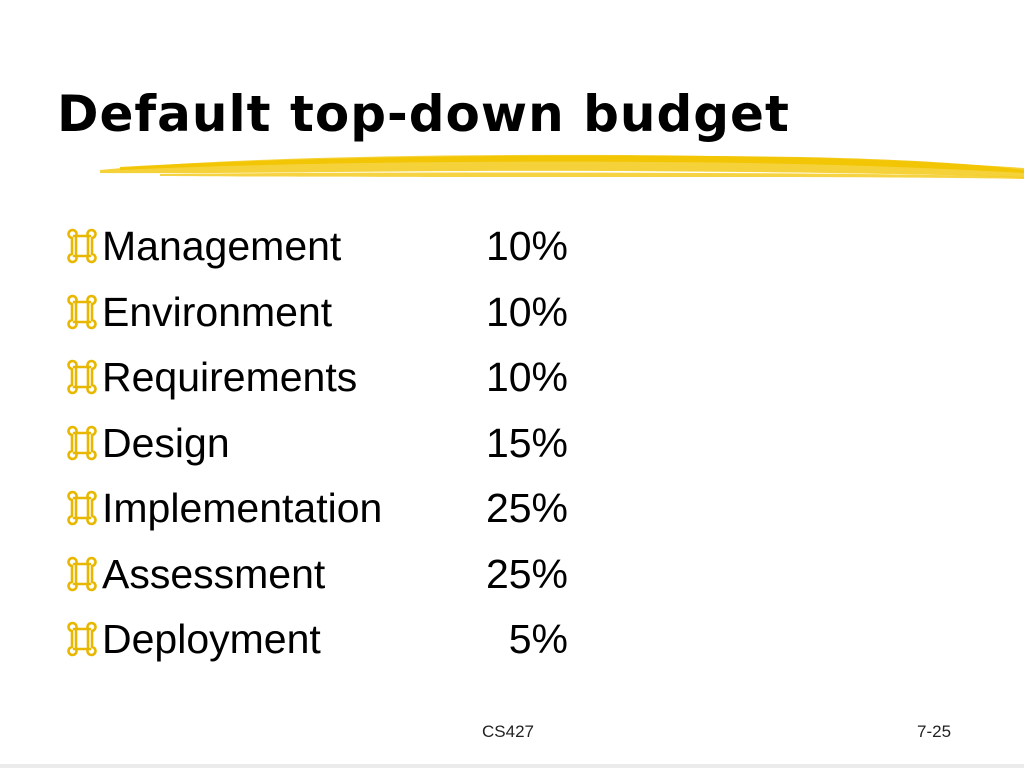  I want to click on item-label: Deployment, so click(211, 639).